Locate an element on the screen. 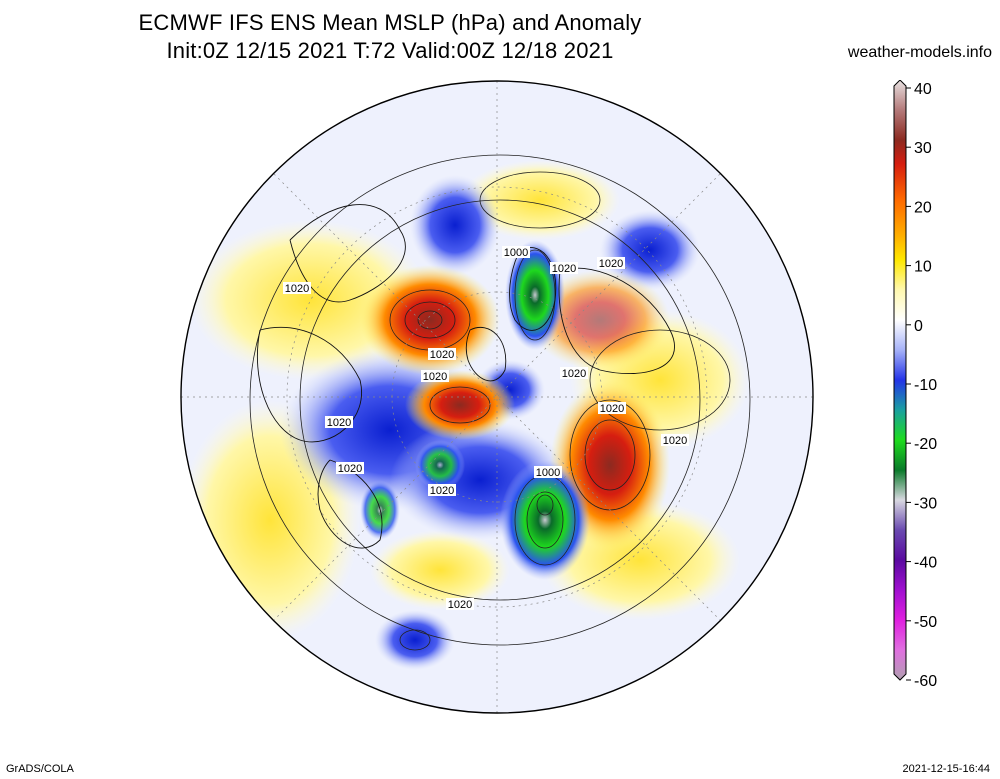 The image size is (1000, 779). label-1020-centralasia: 1020 is located at coordinates (574, 374).